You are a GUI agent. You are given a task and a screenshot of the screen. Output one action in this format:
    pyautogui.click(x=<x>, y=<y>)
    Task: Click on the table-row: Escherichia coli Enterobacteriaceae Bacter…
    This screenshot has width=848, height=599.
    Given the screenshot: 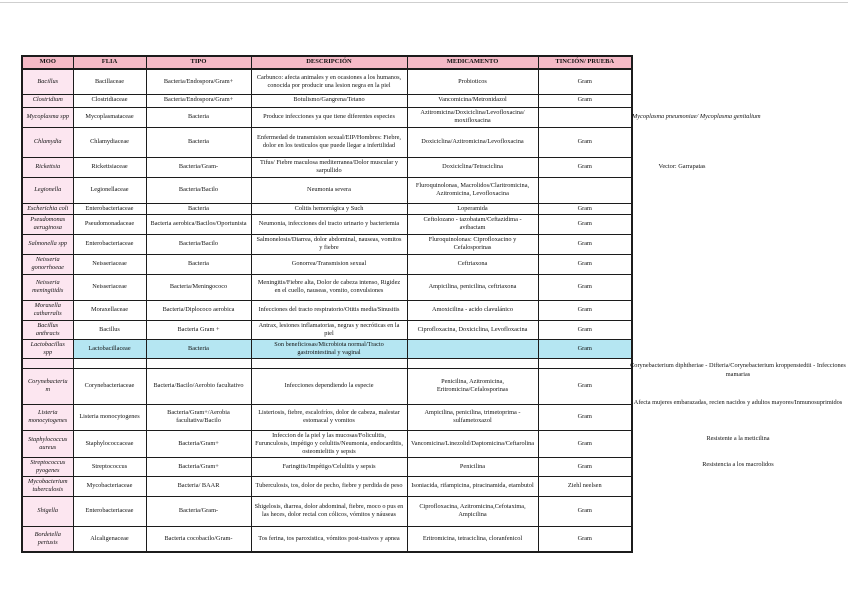 What is the action you would take?
    pyautogui.click(x=327, y=208)
    